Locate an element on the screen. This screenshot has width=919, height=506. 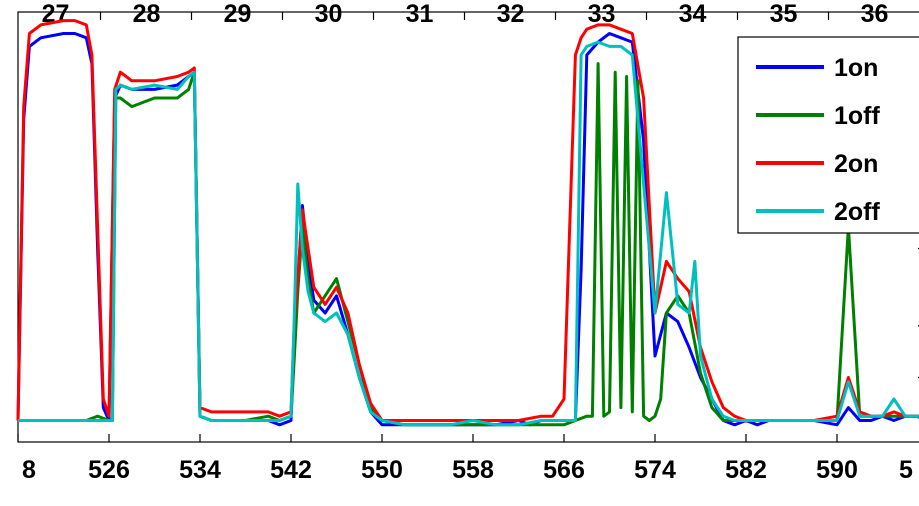
x-tick-label: 5 is located at coordinates (906, 470).